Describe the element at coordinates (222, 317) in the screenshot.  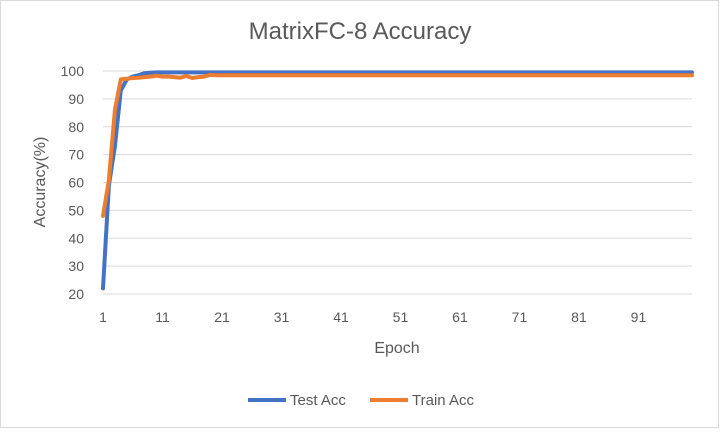
I see `x-tick-label: 21` at that location.